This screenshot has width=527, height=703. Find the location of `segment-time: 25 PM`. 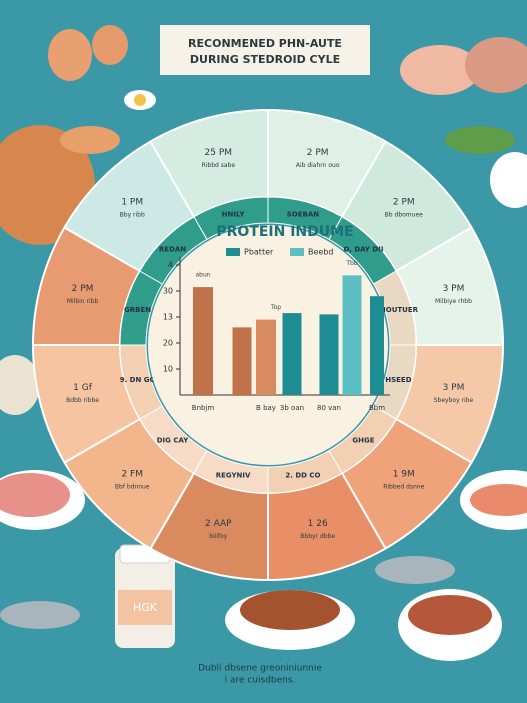

segment-time: 25 PM is located at coordinates (219, 153).